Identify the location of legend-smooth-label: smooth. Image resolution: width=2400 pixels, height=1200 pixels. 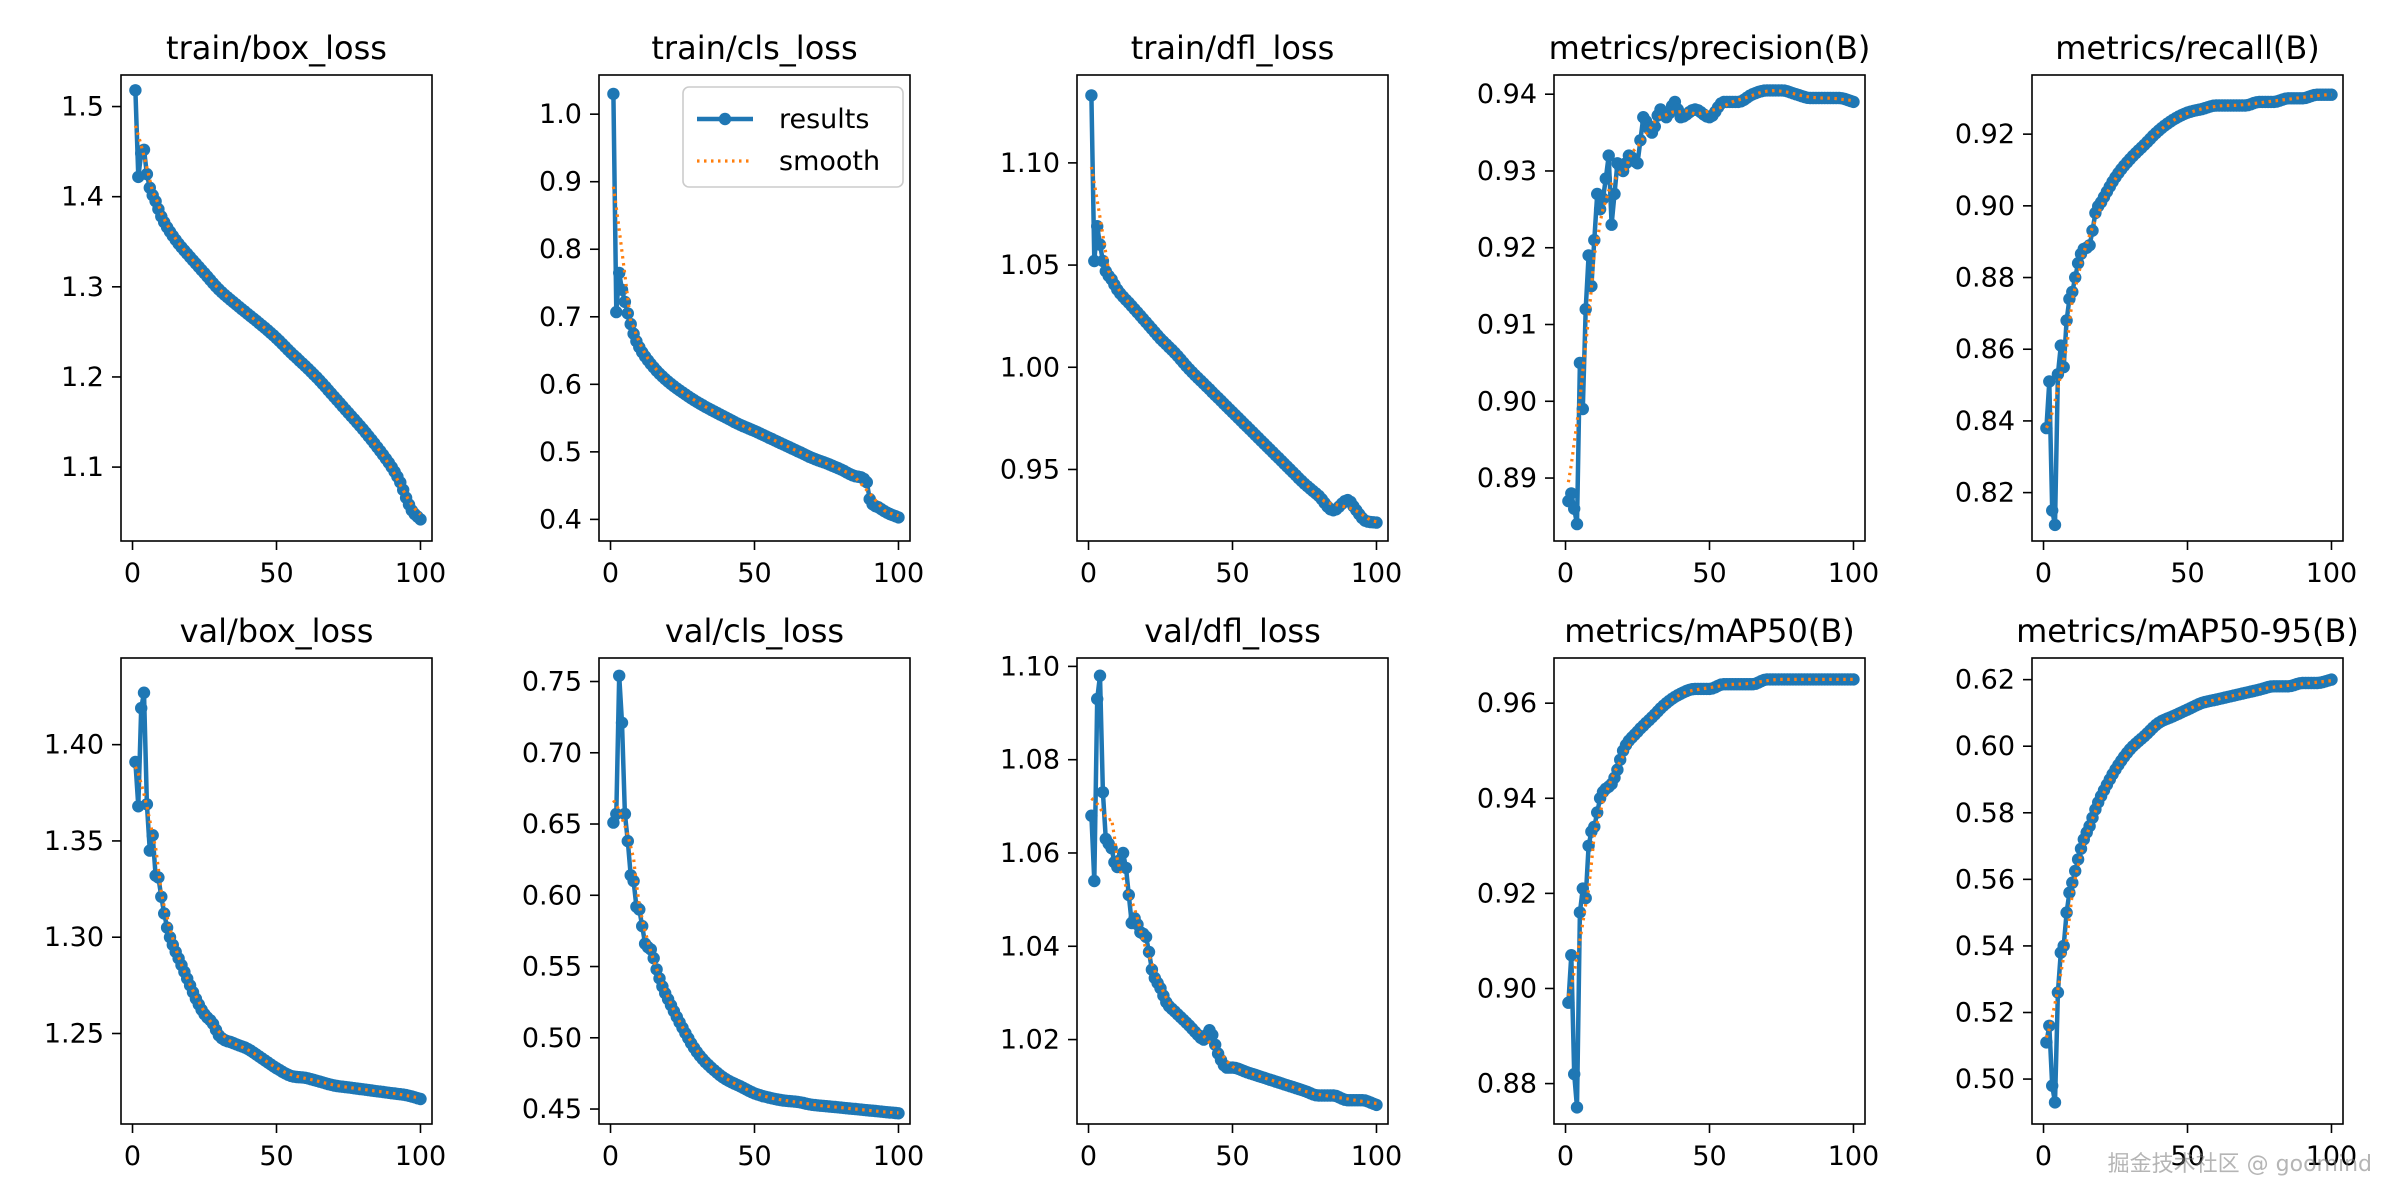
(829, 161).